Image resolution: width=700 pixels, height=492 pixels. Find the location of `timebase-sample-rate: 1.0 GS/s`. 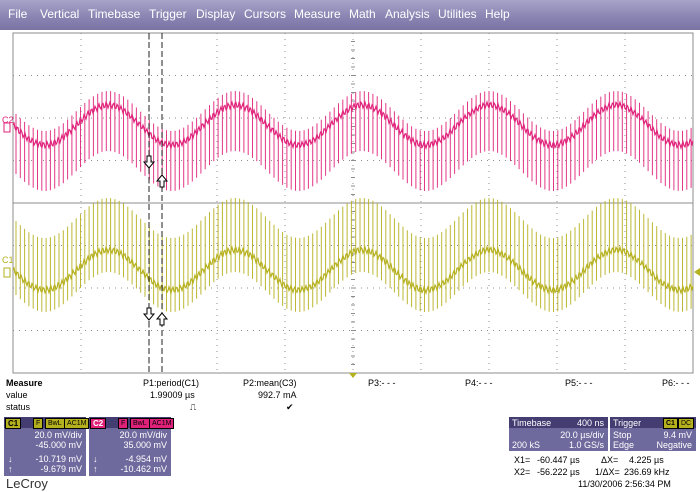

timebase-sample-rate: 1.0 GS/s is located at coordinates (586, 445).